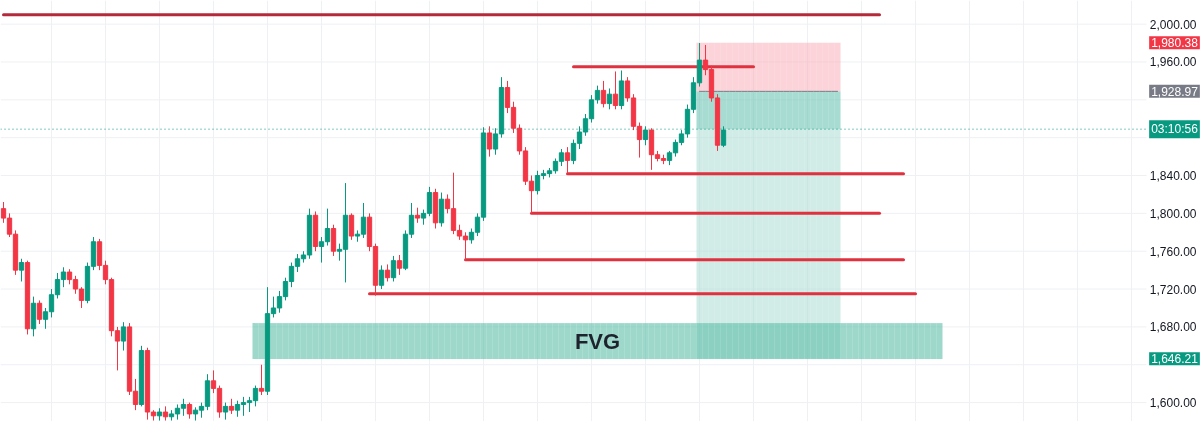  Describe the element at coordinates (1173, 24) in the screenshot. I see `y-tick-label: 2,000.00` at that location.